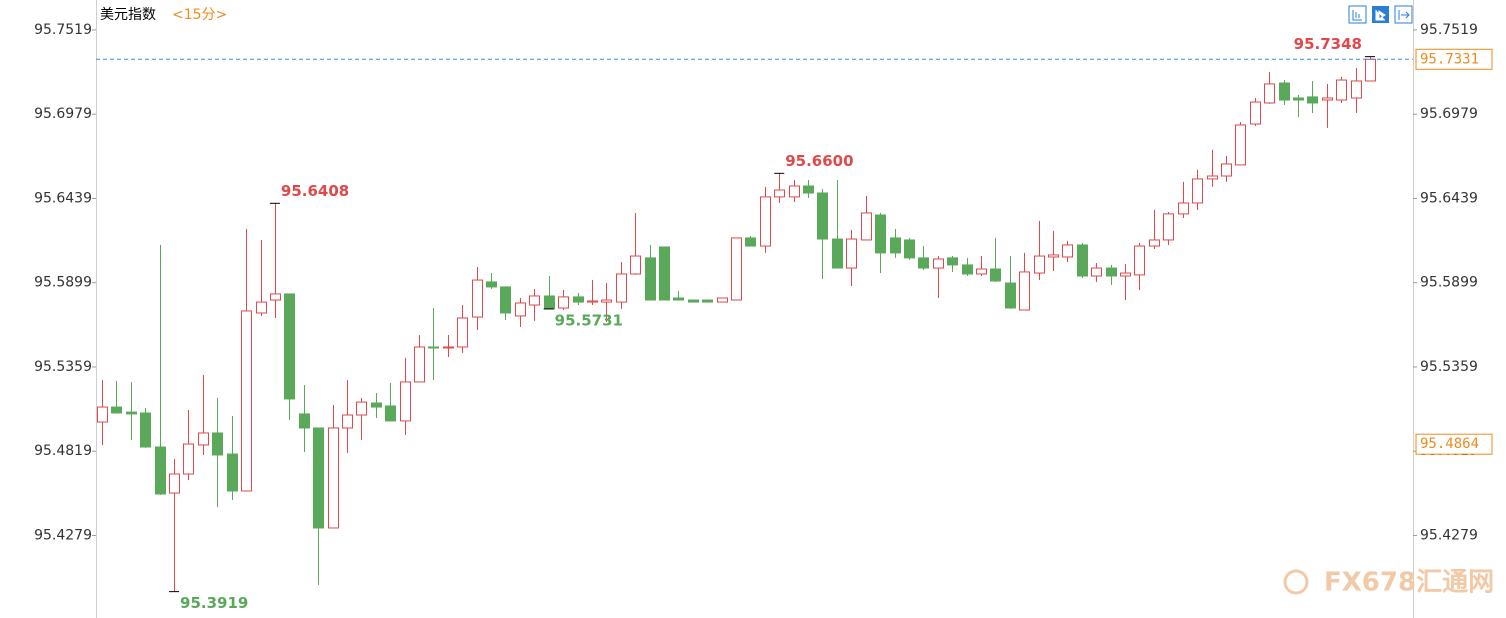 The image size is (1506, 618). Describe the element at coordinates (1296, 582) in the screenshot. I see `watermark-logo` at that location.